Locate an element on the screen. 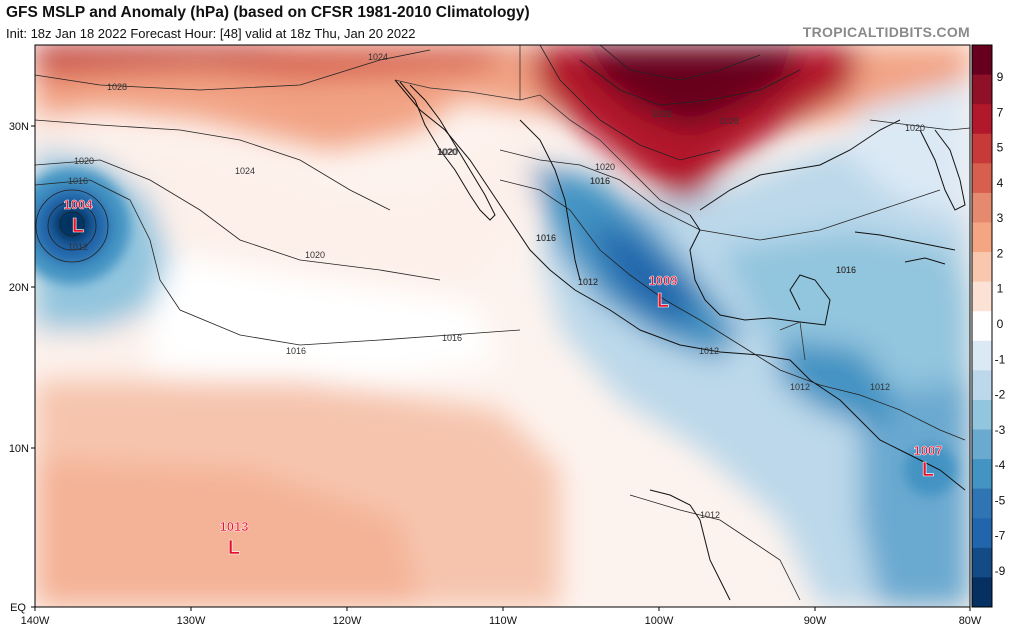 The width and height of the screenshot is (1024, 628). low-center-central-america: 1007 L is located at coordinates (928, 462).